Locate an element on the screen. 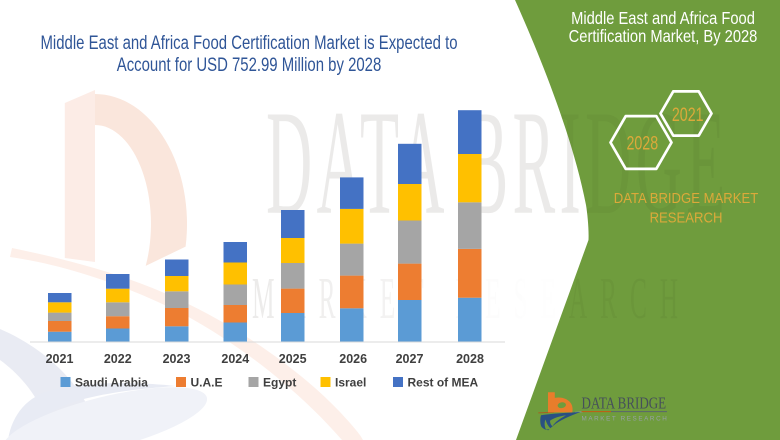 The width and height of the screenshot is (780, 440). svg-text: DATA BRIDGE MARKET is located at coordinates (686, 197).